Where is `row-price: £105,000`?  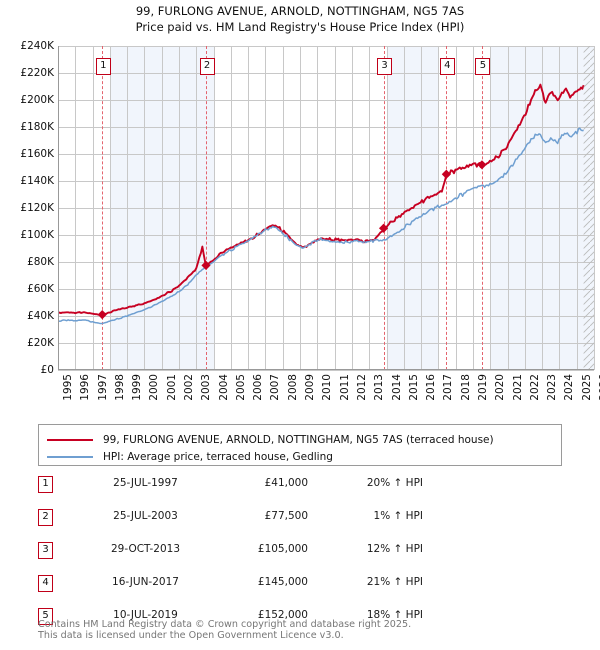 row-price: £105,000 is located at coordinates (282, 549).